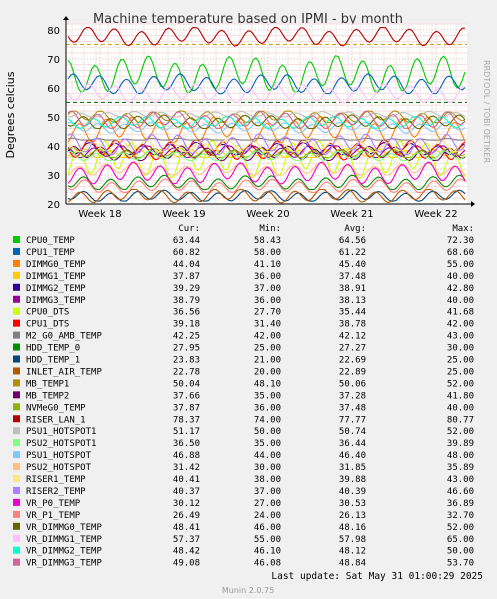  I want to click on legend-series-name: RISER2_TEMP, so click(56, 492).